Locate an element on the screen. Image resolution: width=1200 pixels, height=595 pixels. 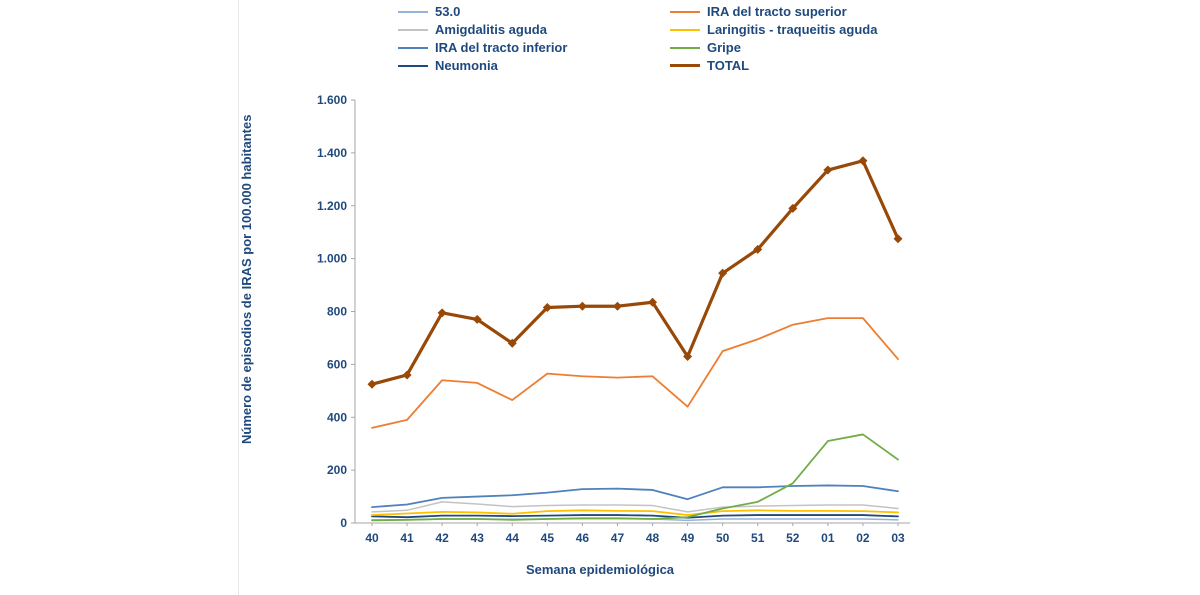
x-tick-label: 48 is located at coordinates (653, 538).